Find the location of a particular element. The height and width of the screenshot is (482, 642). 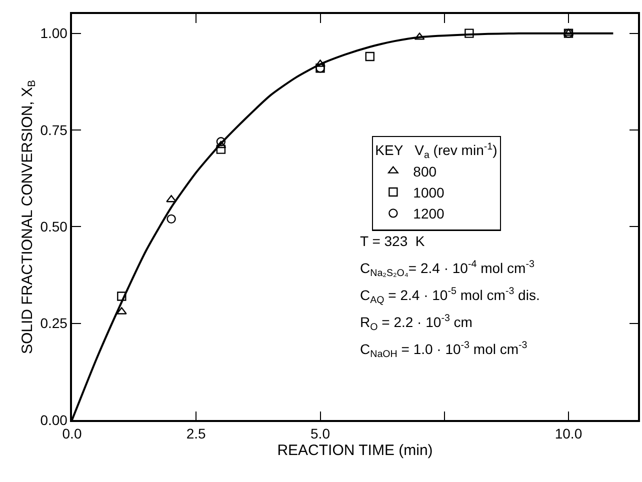

x-axis-title: REACTION TIME (min) is located at coordinates (355, 451).